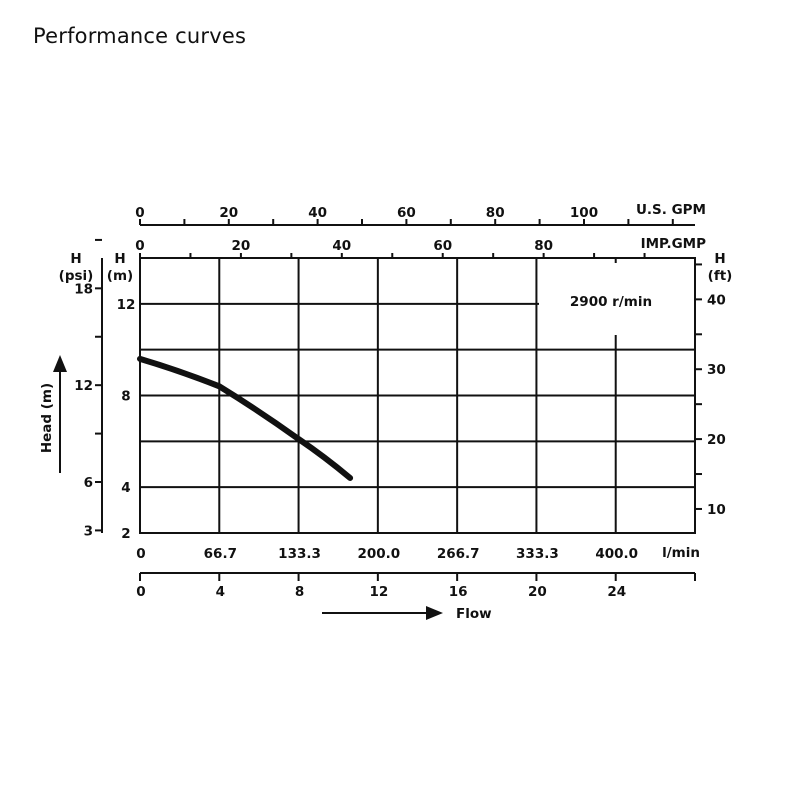 The height and width of the screenshot is (800, 800). I want to click on ft-axis-label-h: H, so click(719, 259).